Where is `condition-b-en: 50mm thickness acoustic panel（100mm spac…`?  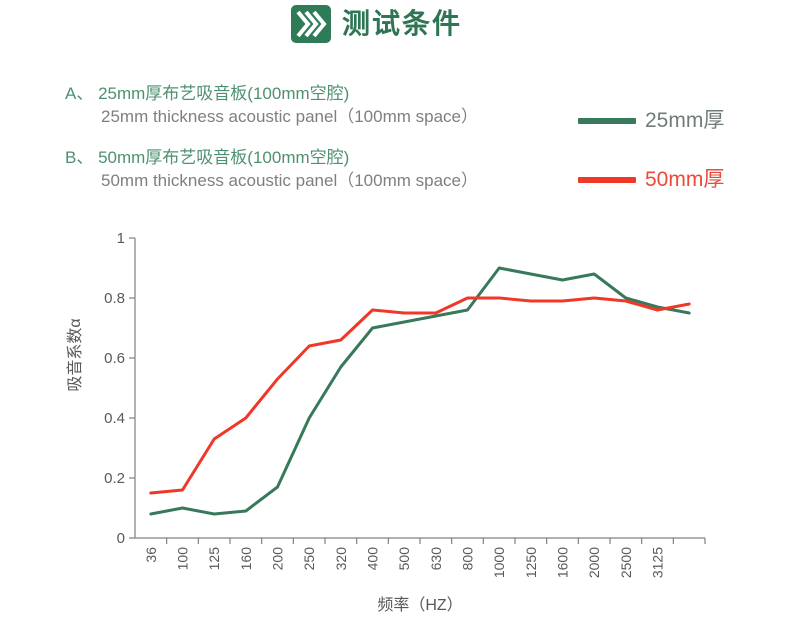
condition-b-en: 50mm thickness acoustic panel（100mm spac… is located at coordinates (289, 180).